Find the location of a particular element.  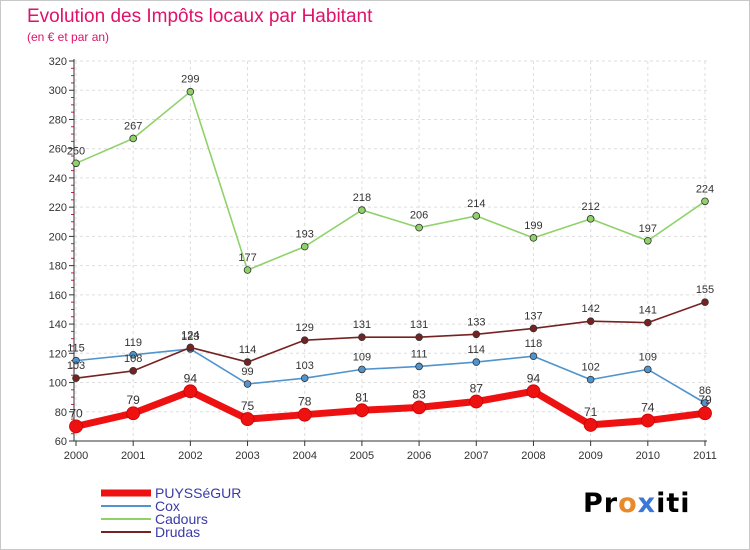

y-tick-label: 180 is located at coordinates (58, 267).